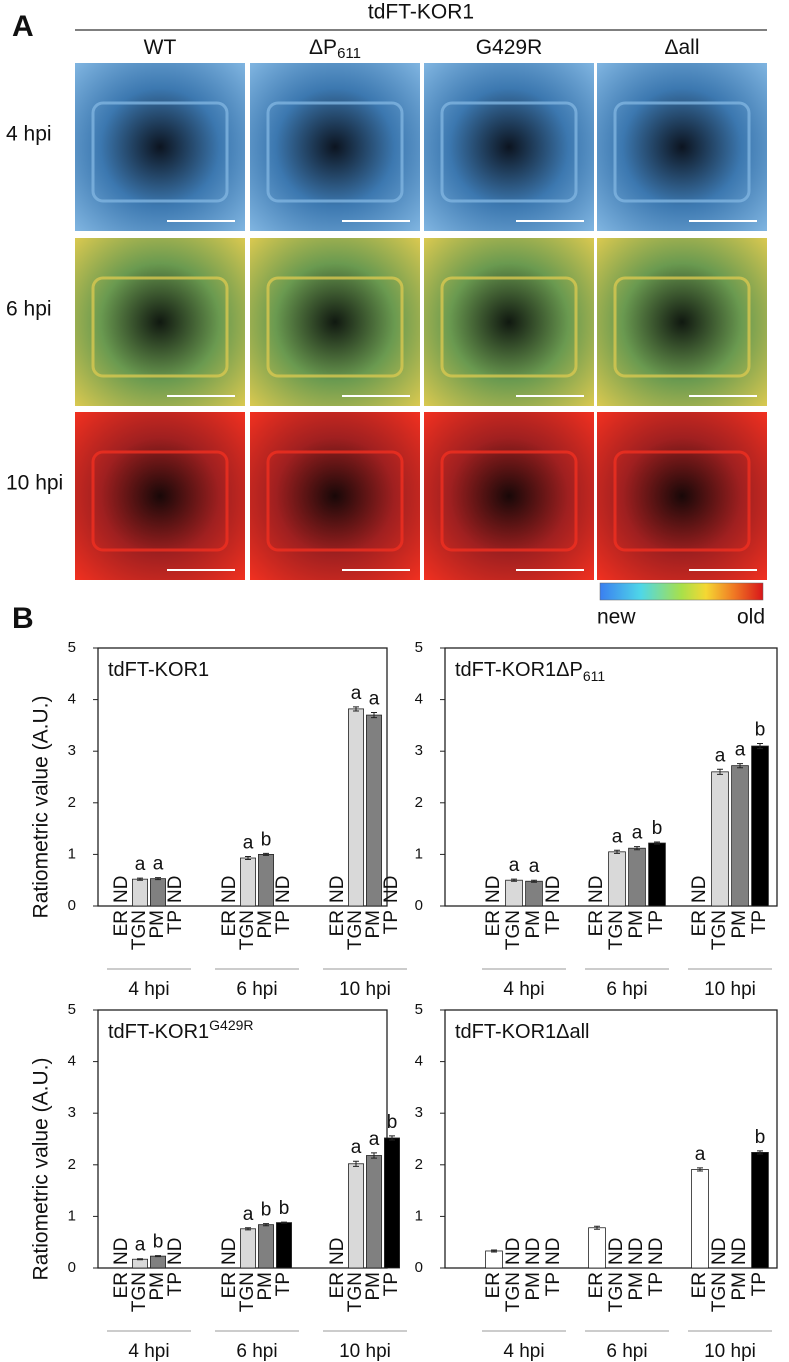 This screenshot has height=1362, width=789. What do you see at coordinates (323, 47) in the screenshot?
I see `column-label-text: ΔP` at bounding box center [323, 47].